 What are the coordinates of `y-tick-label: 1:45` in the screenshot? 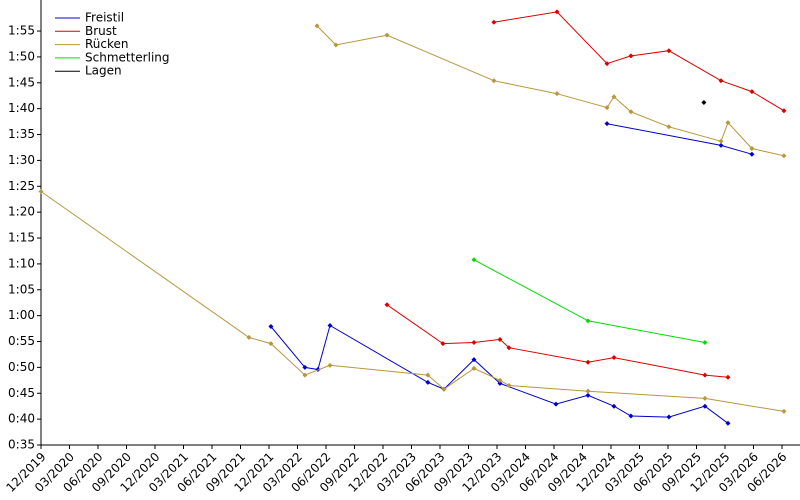 It's located at (21, 82).